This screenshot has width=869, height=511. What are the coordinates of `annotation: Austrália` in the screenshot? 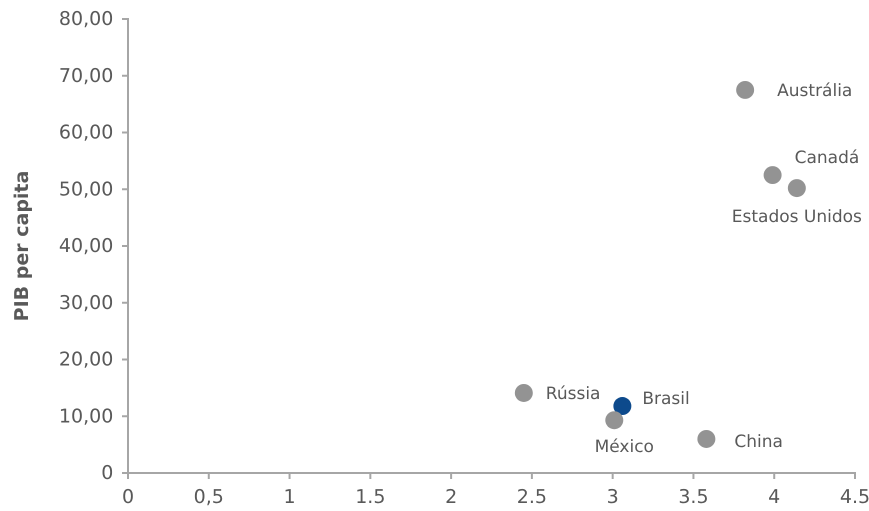 It's located at (814, 90).